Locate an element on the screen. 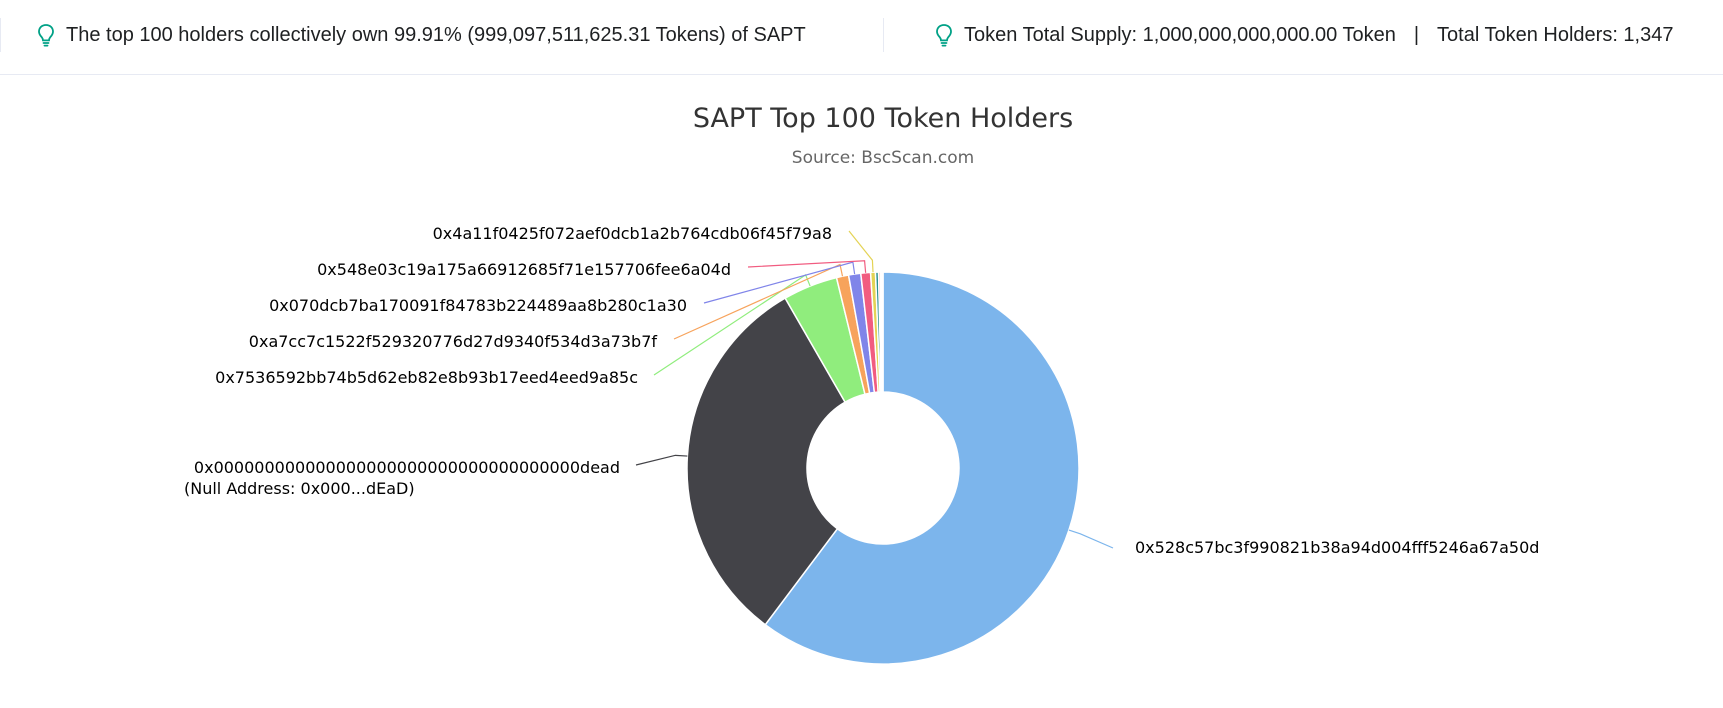  chart-title: SAPT Top 100 Token Holders is located at coordinates (883, 118).